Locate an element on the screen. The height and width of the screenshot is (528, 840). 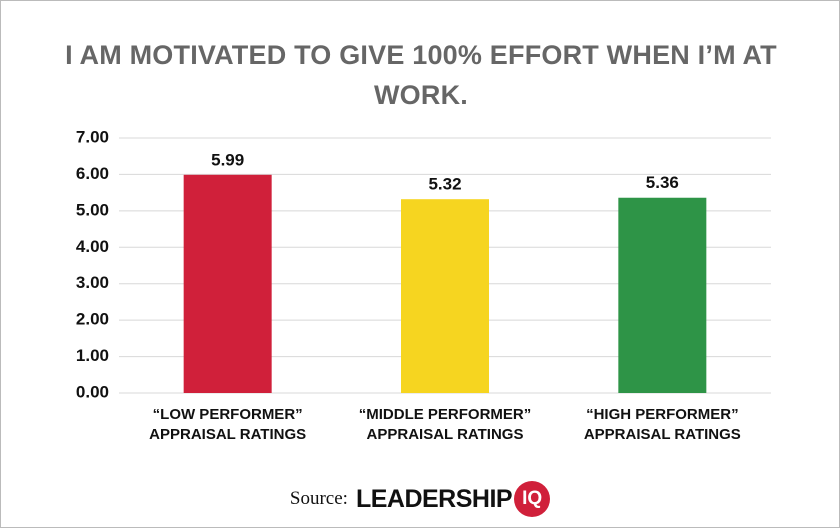
value-label: 5.36 is located at coordinates (662, 182).